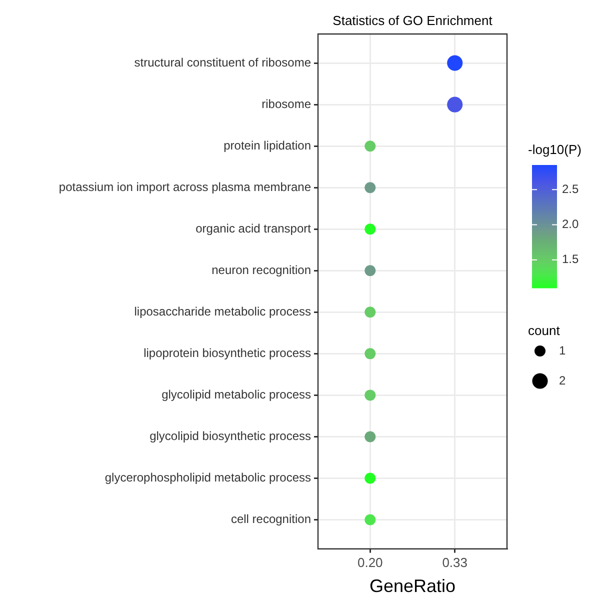 Image resolution: width=595 pixels, height=612 pixels. I want to click on x-tick-label: 0.20, so click(370, 562).